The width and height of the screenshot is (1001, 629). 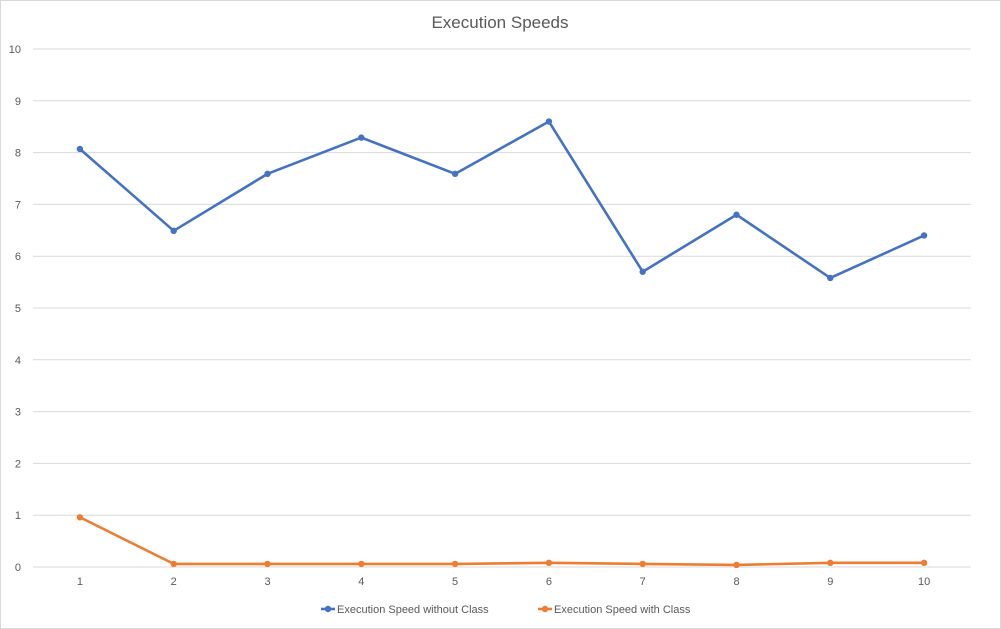 I want to click on y-tick-label: 3, so click(x=18, y=413).